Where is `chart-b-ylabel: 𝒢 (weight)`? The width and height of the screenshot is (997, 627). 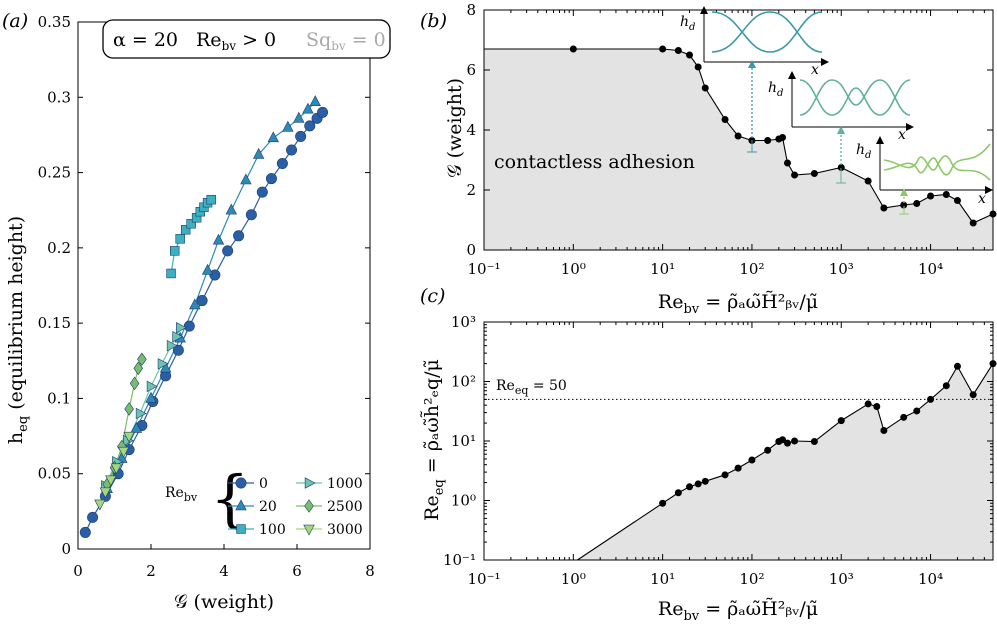 chart-b-ylabel: 𝒢 (weight) is located at coordinates (455, 128).